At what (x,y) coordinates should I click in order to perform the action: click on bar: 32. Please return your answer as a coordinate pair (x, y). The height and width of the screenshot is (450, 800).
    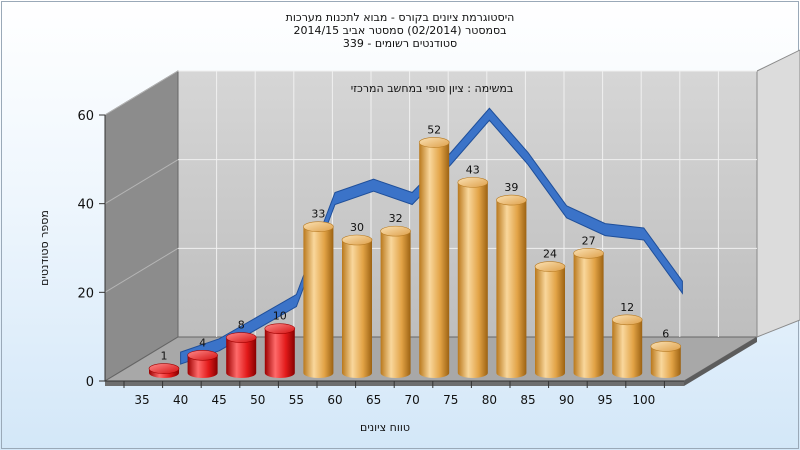
    Looking at the image, I should click on (395, 295).